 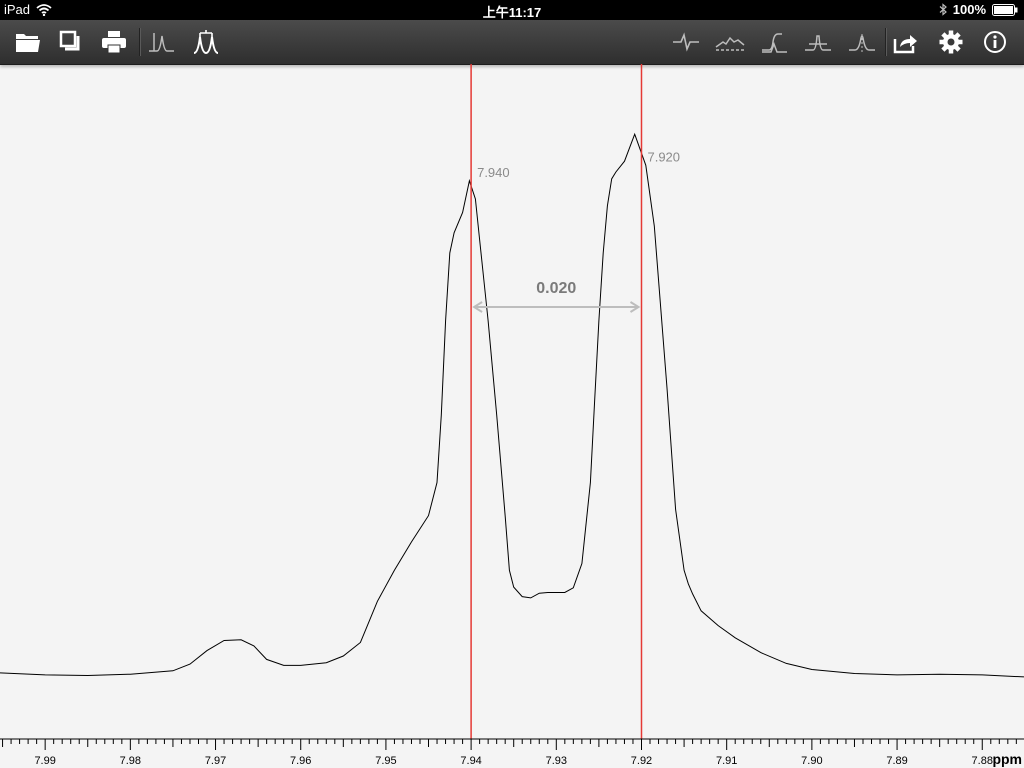 I want to click on baseline-button, so click(x=730, y=42).